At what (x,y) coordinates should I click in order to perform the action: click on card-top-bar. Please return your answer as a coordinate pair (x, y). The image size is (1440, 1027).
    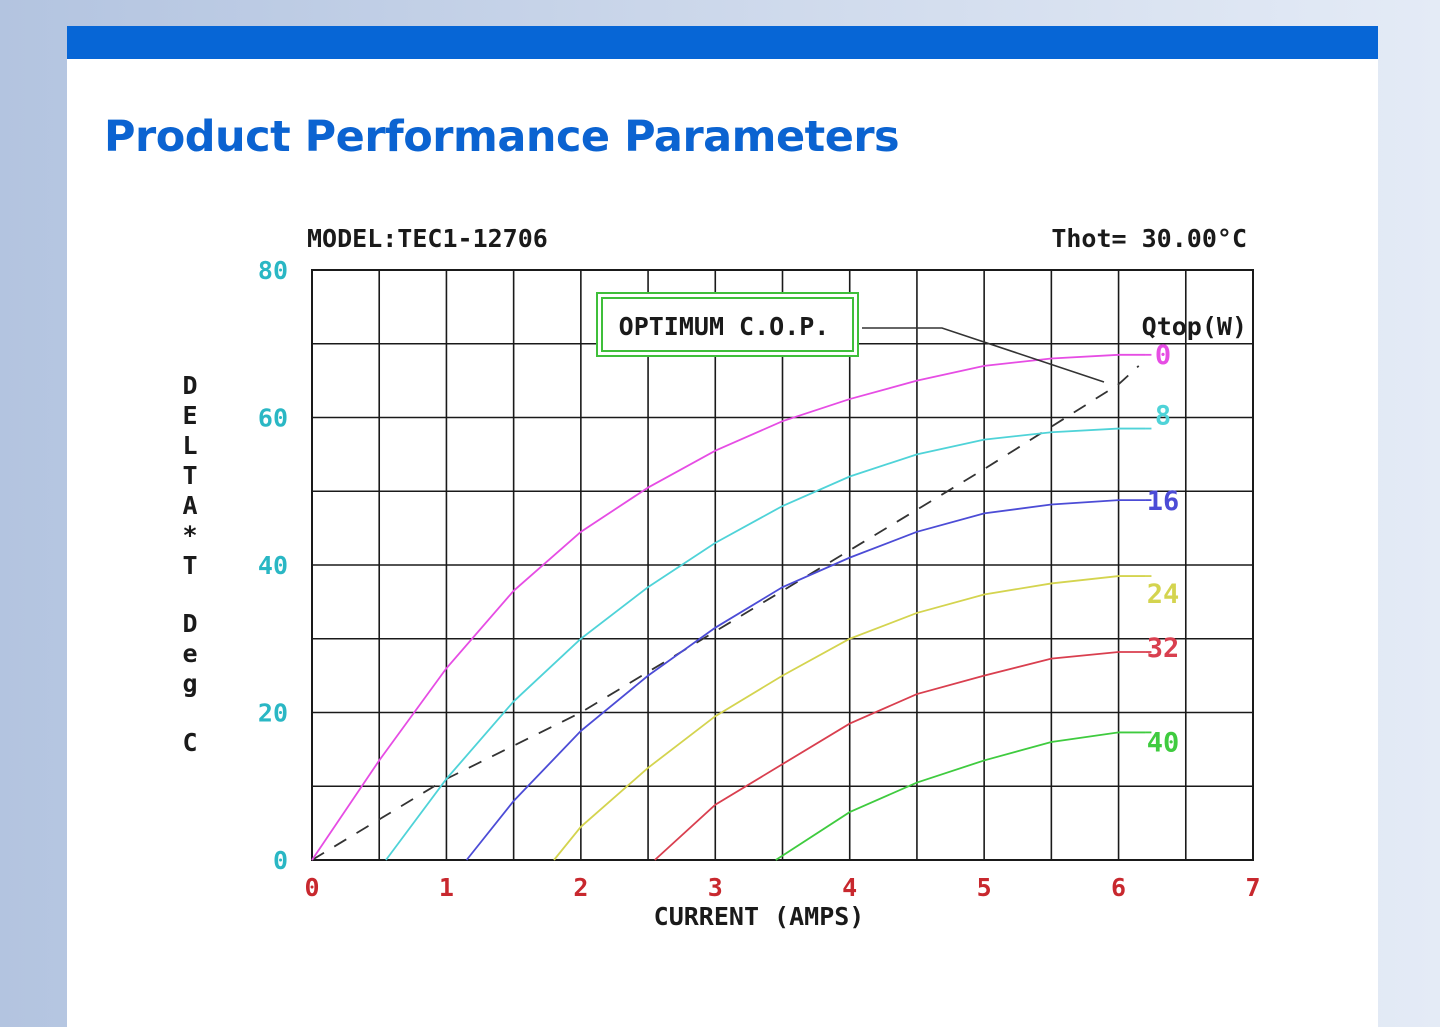
    Looking at the image, I should click on (722, 42).